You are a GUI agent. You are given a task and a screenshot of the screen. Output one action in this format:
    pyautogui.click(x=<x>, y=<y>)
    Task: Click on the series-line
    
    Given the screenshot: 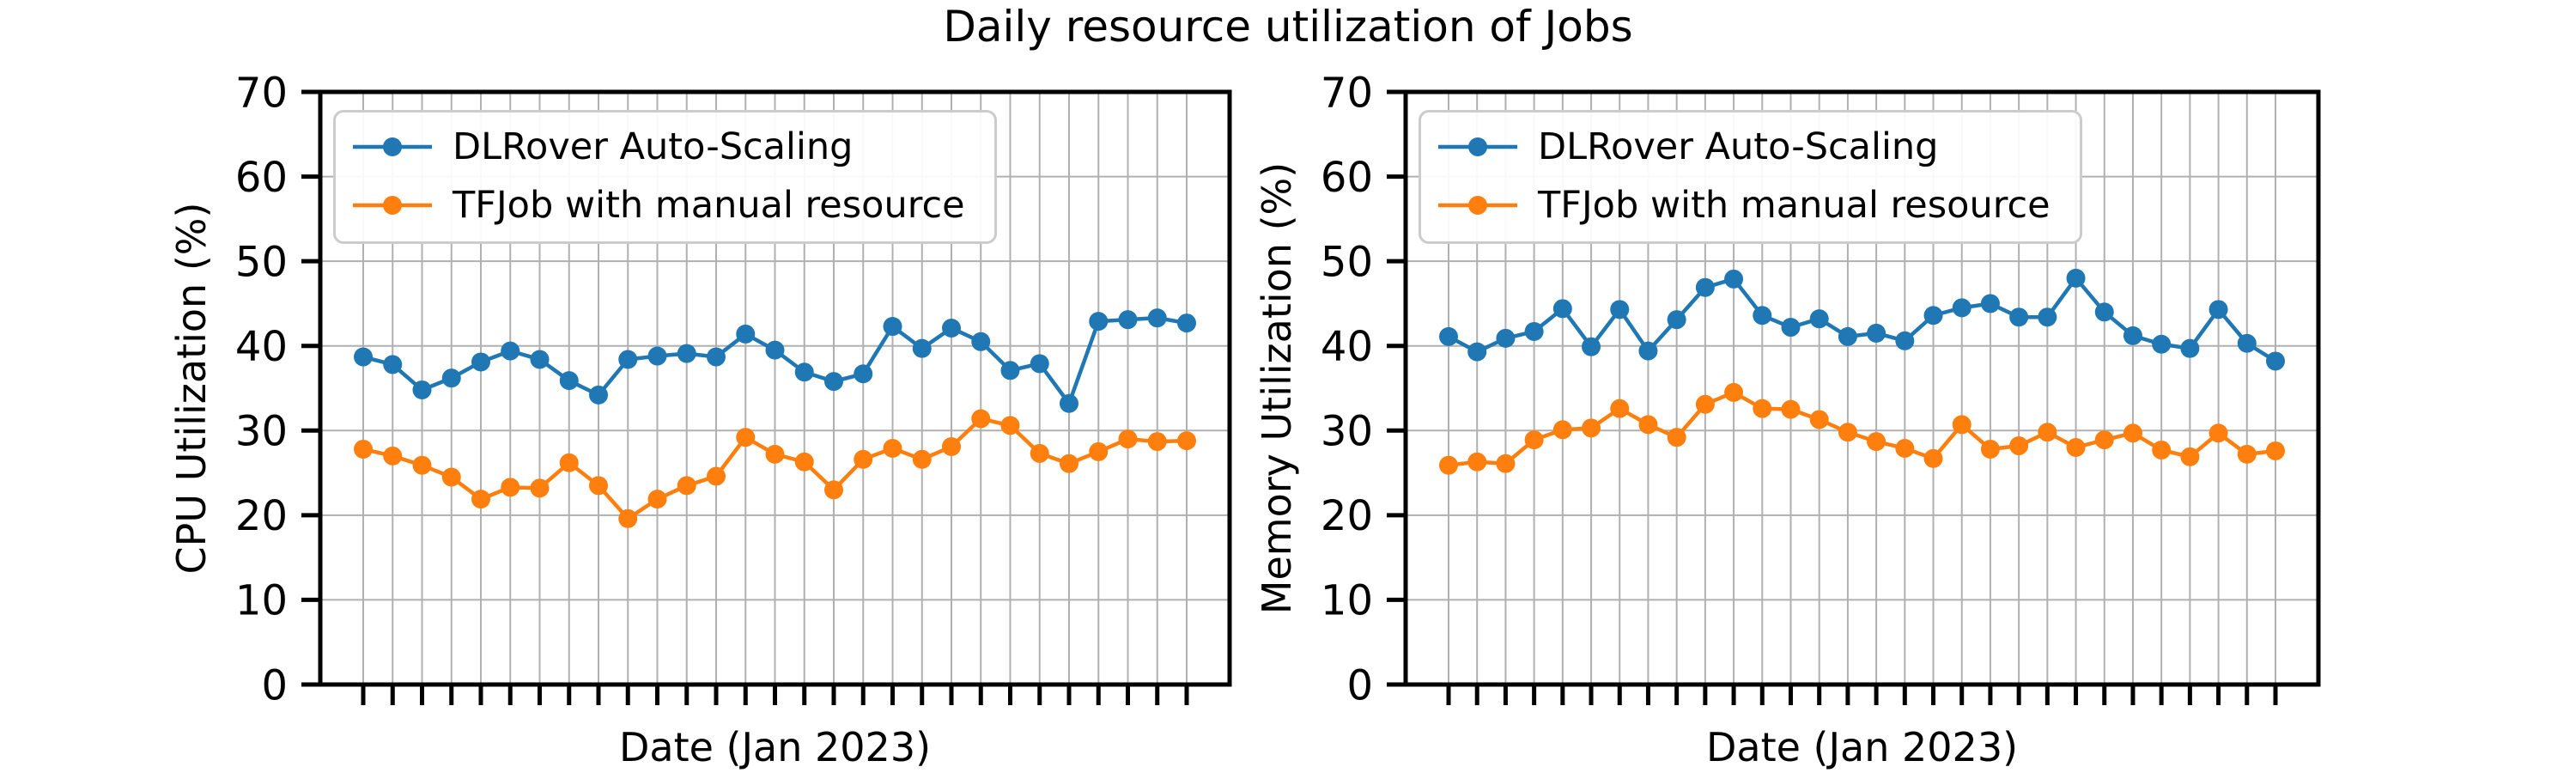 What is the action you would take?
    pyautogui.click(x=1862, y=319)
    